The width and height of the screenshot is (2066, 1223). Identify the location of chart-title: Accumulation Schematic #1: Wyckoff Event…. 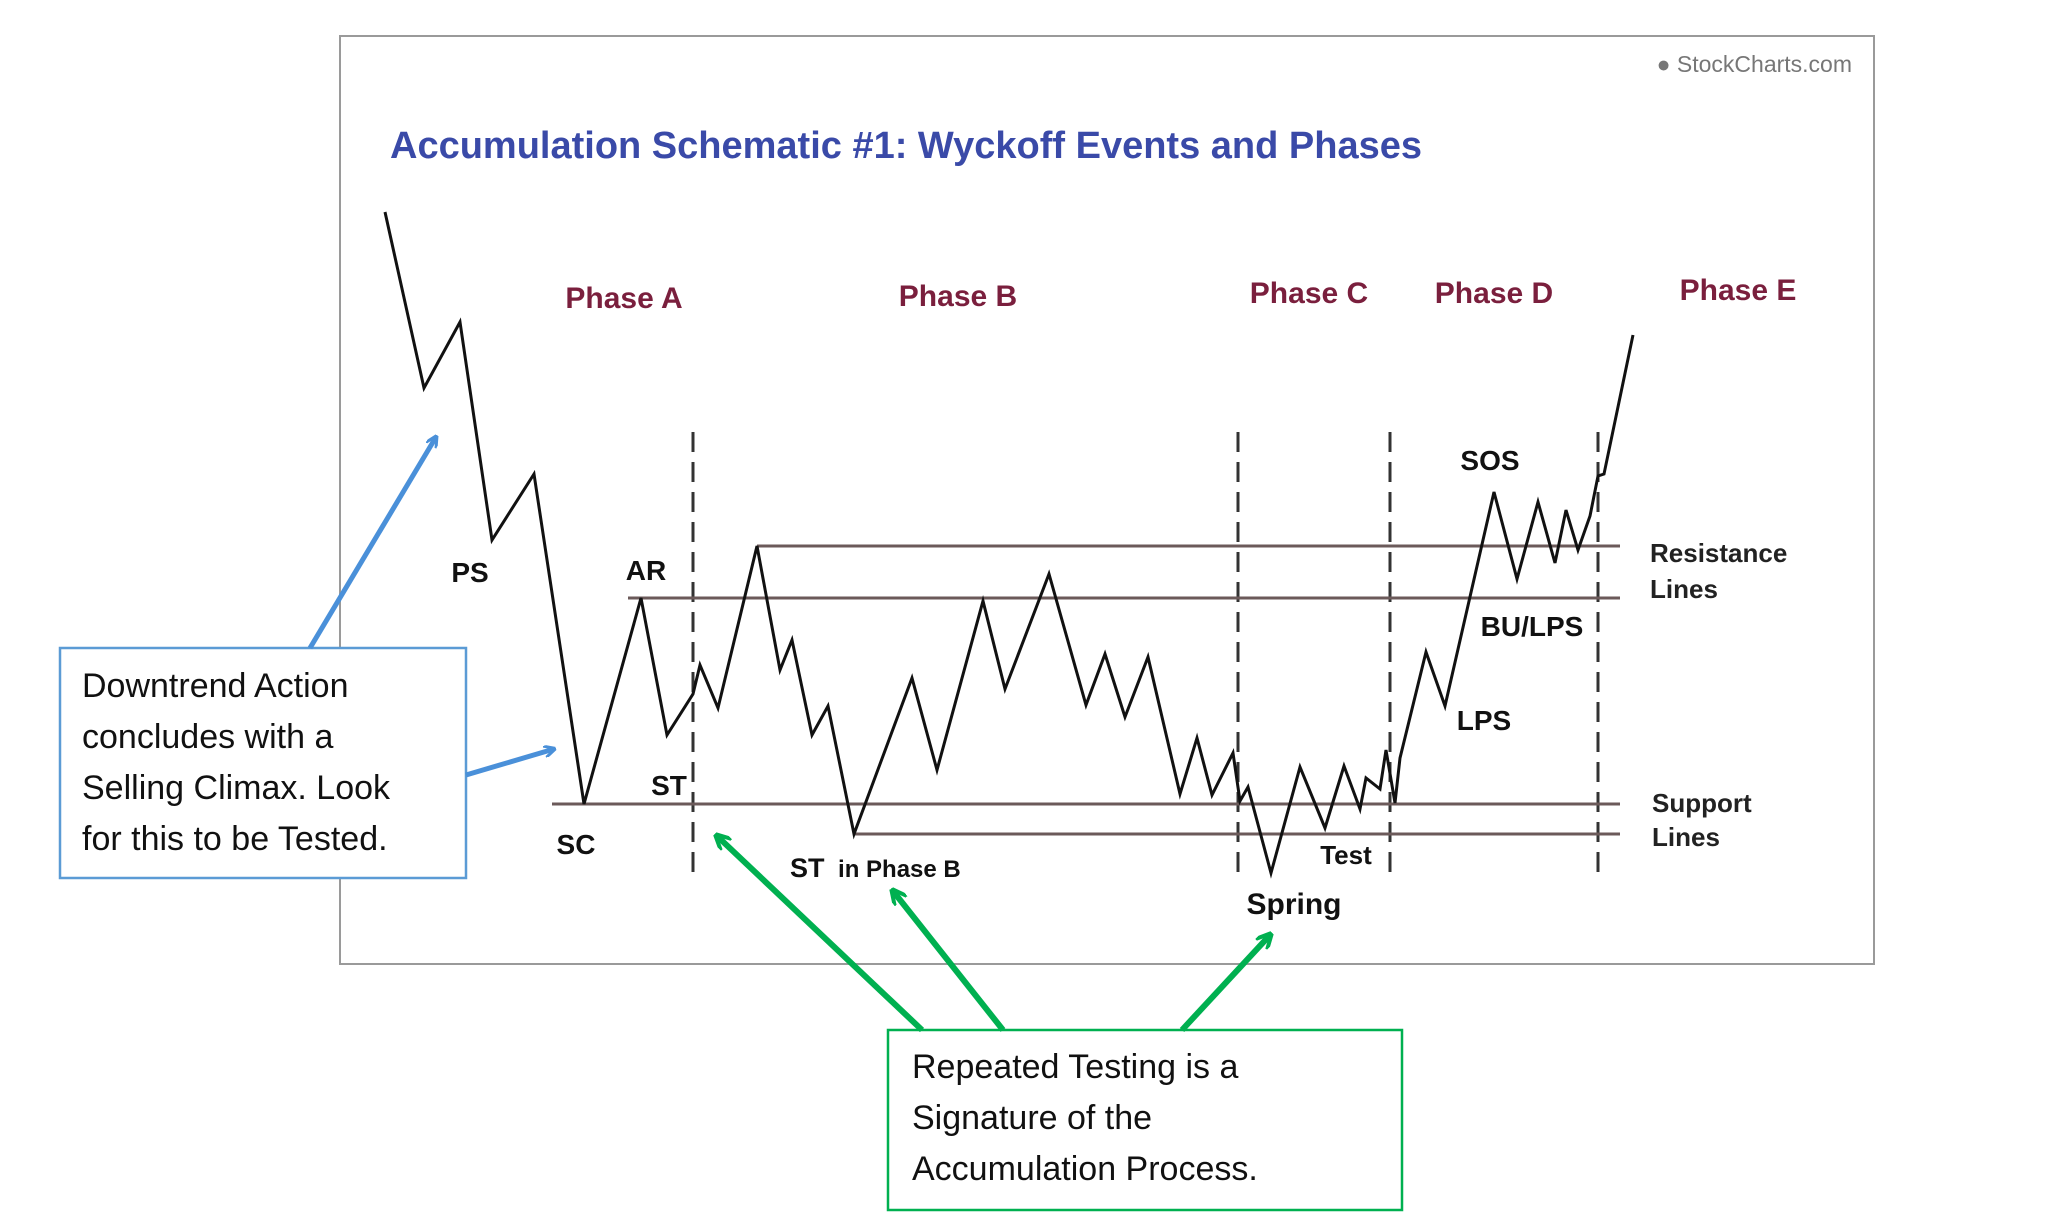
(906, 146).